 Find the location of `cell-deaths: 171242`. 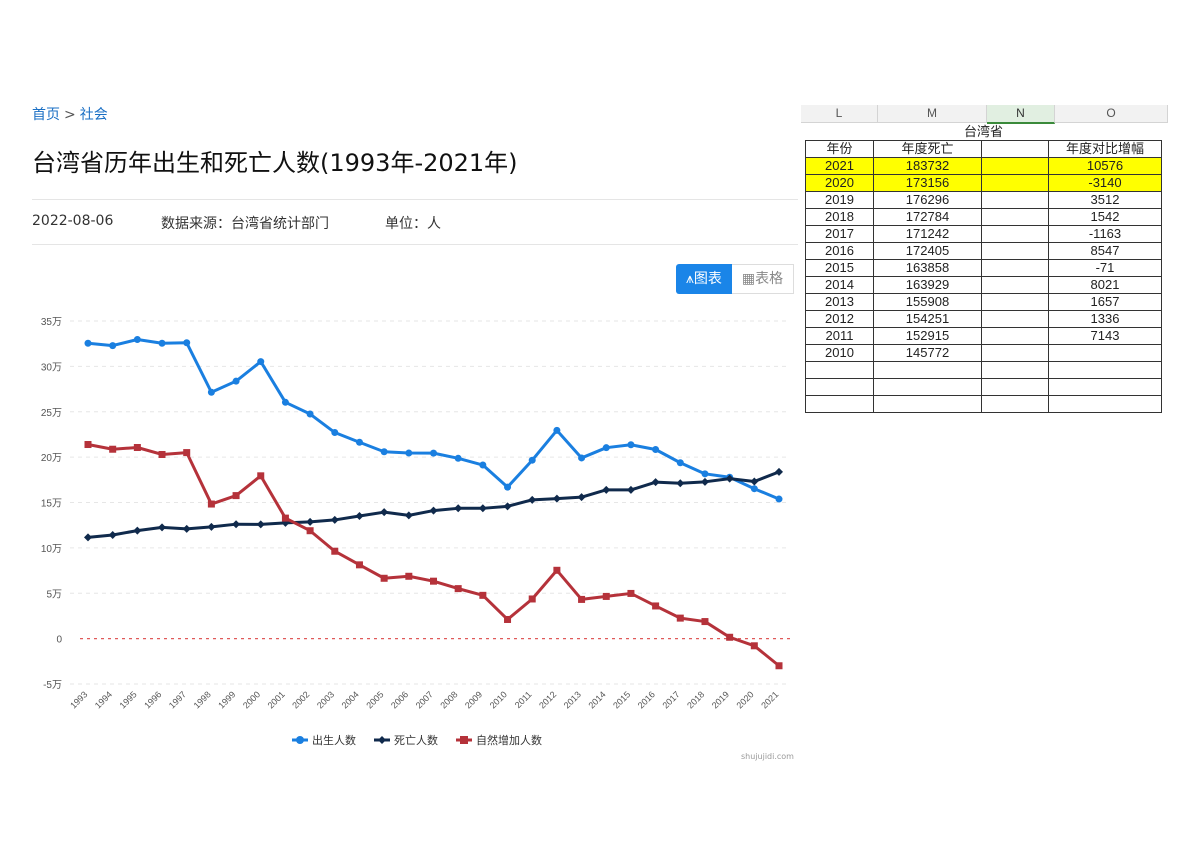

cell-deaths: 171242 is located at coordinates (927, 234).